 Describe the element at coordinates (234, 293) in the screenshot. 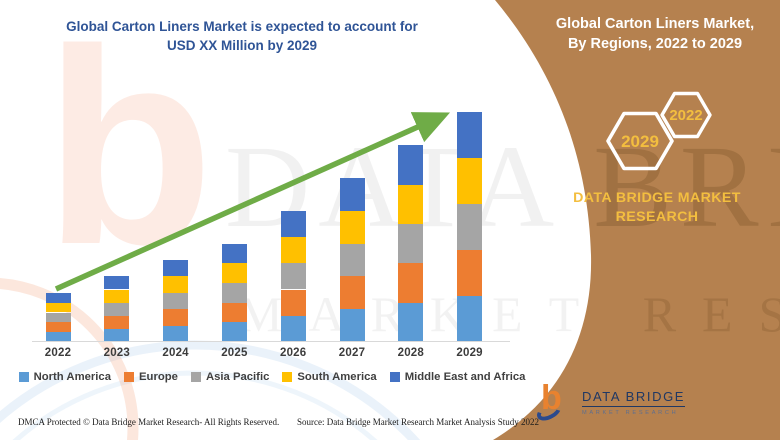

I see `bar-segment-2025-asia-pacific` at that location.